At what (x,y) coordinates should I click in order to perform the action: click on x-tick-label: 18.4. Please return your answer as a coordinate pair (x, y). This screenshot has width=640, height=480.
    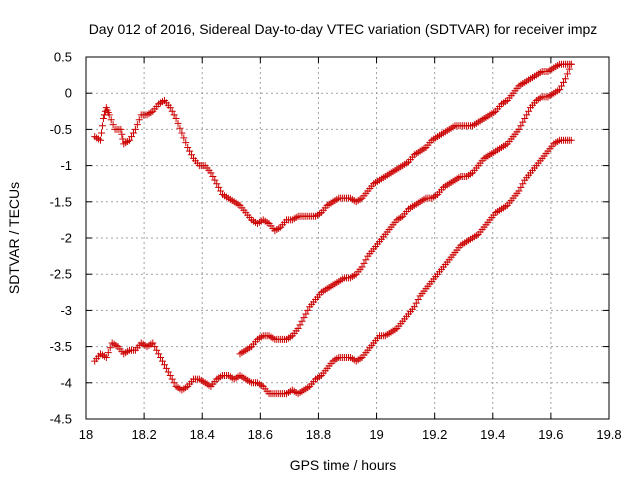
    Looking at the image, I should click on (202, 434).